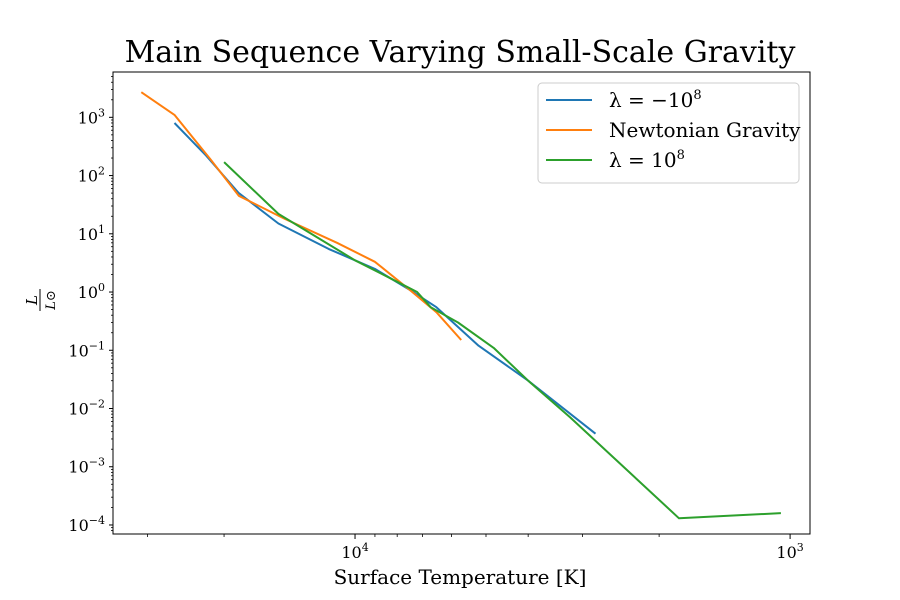 This screenshot has height=600, width=900. I want to click on y-axis-label-denominator: L⊙, so click(51, 300).